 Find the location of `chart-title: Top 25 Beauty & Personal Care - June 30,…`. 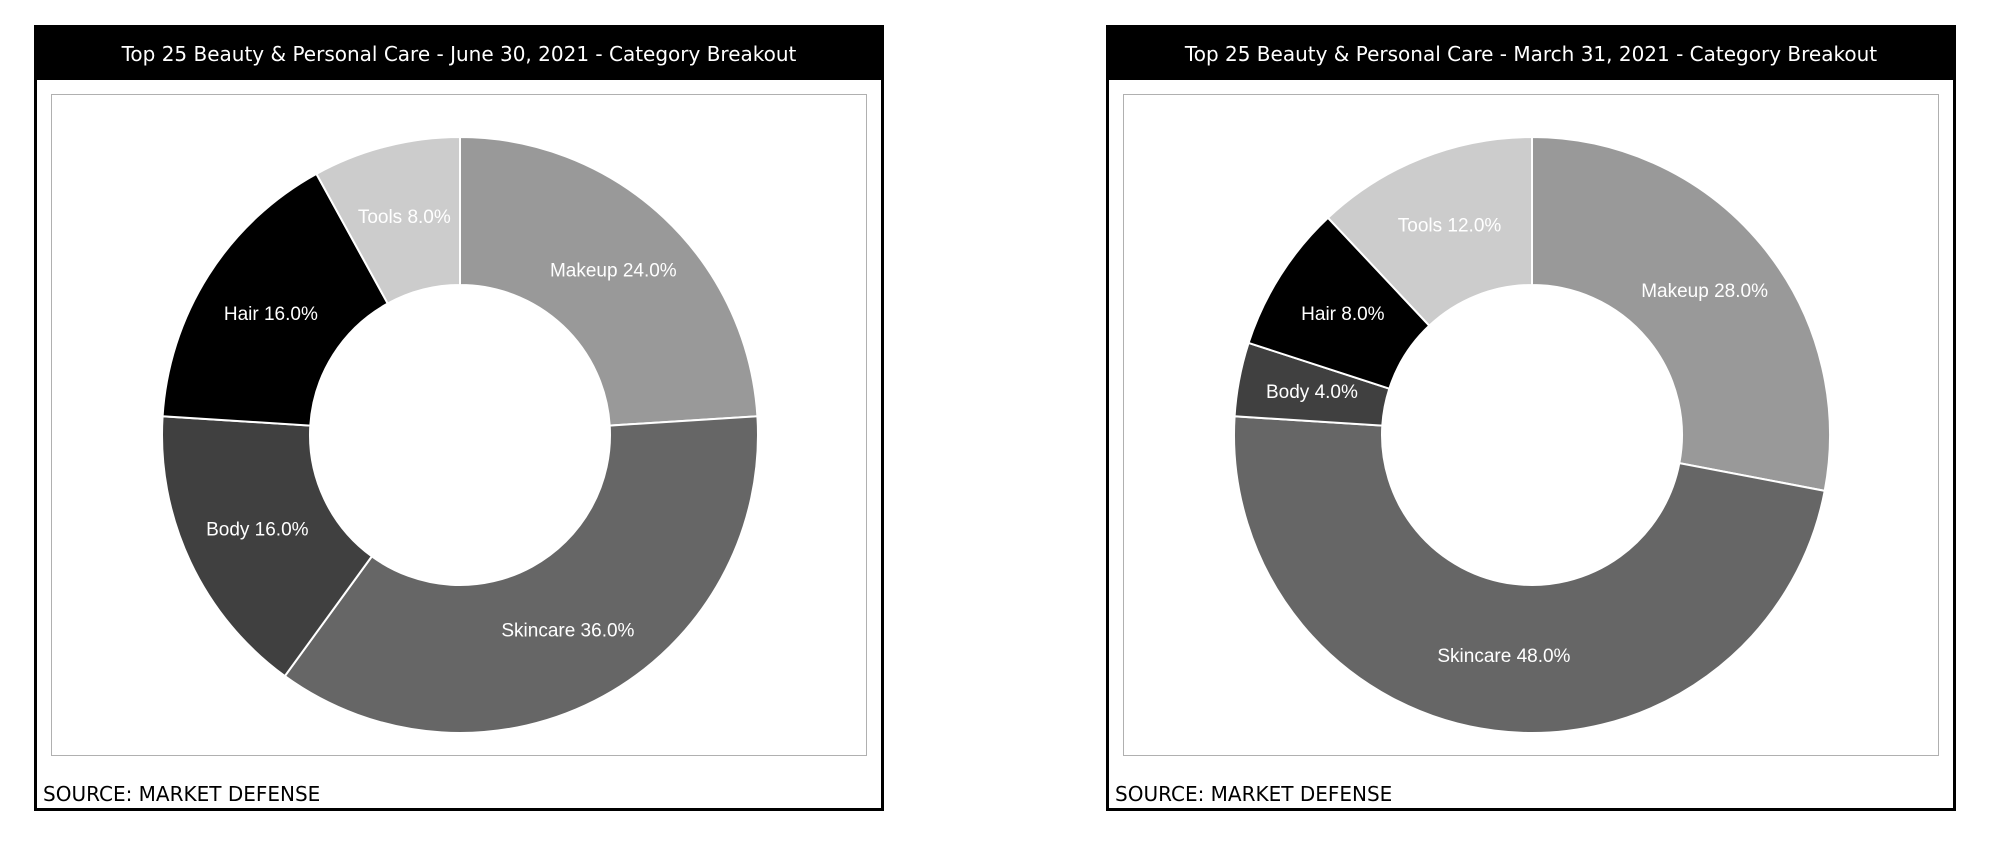

chart-title: Top 25 Beauty & Personal Care - June 30,… is located at coordinates (459, 54).